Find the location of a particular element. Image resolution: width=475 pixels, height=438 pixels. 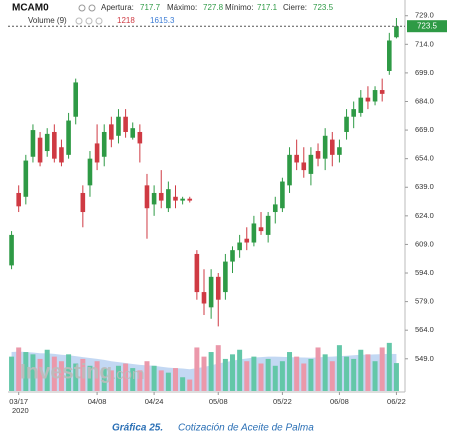

y-tick-label: 549.0 is located at coordinates (424, 358).